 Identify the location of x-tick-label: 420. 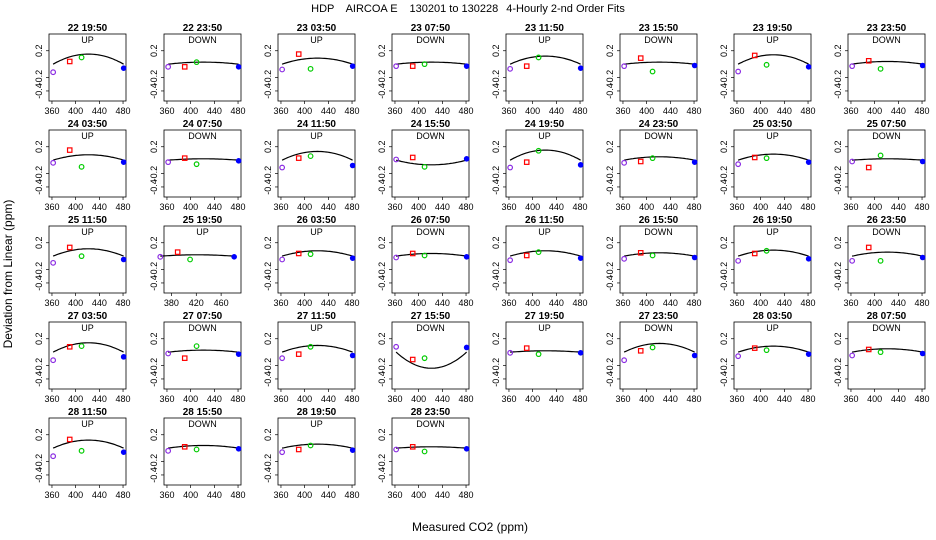
(196, 303).